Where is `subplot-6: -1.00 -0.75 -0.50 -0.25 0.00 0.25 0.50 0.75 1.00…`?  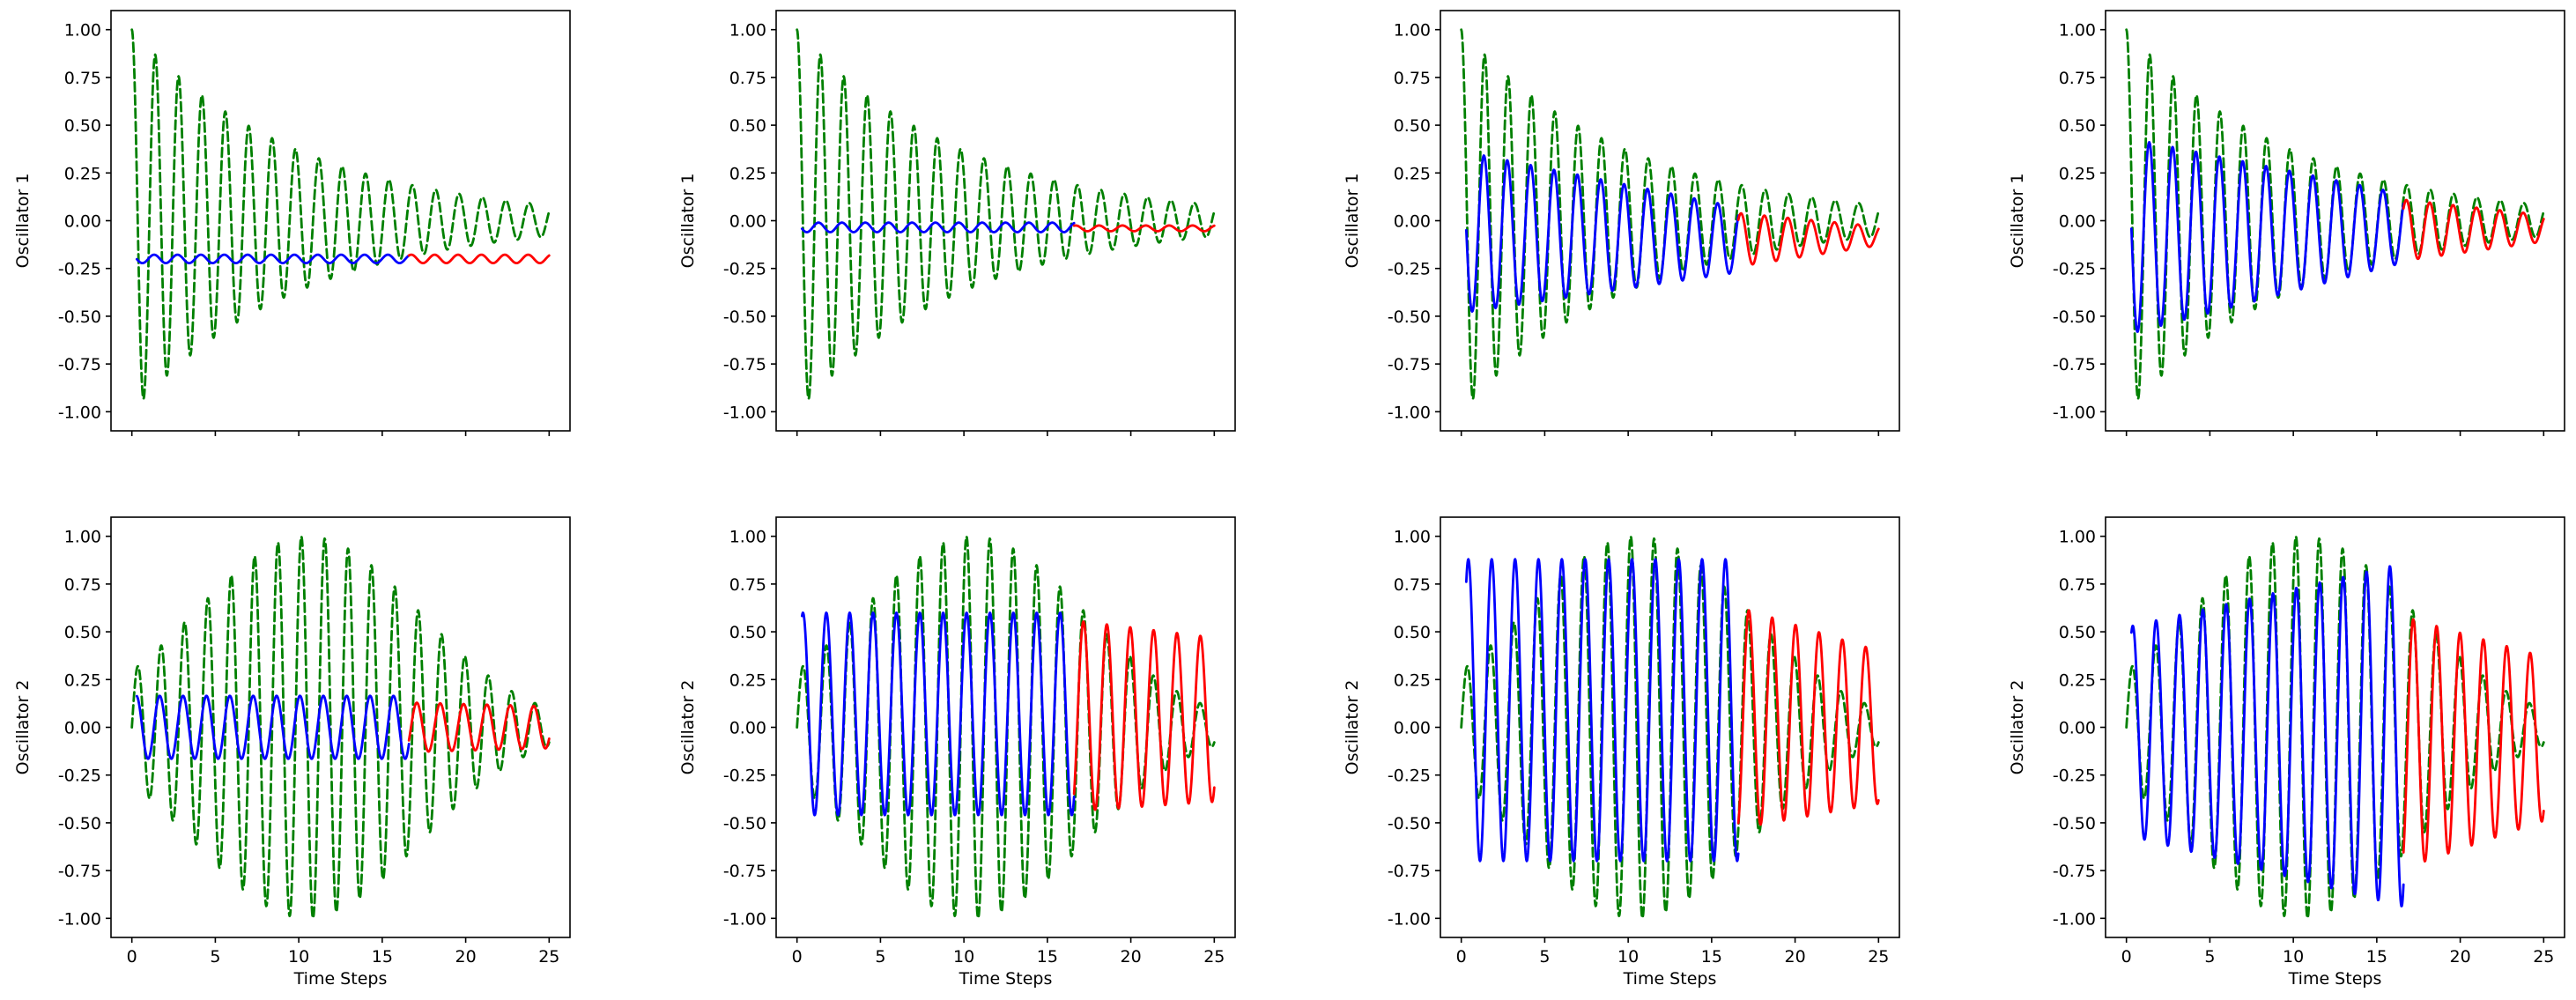
subplot-6: -1.00 -0.75 -0.50 -0.25 0.00 0.25 0.50 0.75 1.00… is located at coordinates (957, 752).